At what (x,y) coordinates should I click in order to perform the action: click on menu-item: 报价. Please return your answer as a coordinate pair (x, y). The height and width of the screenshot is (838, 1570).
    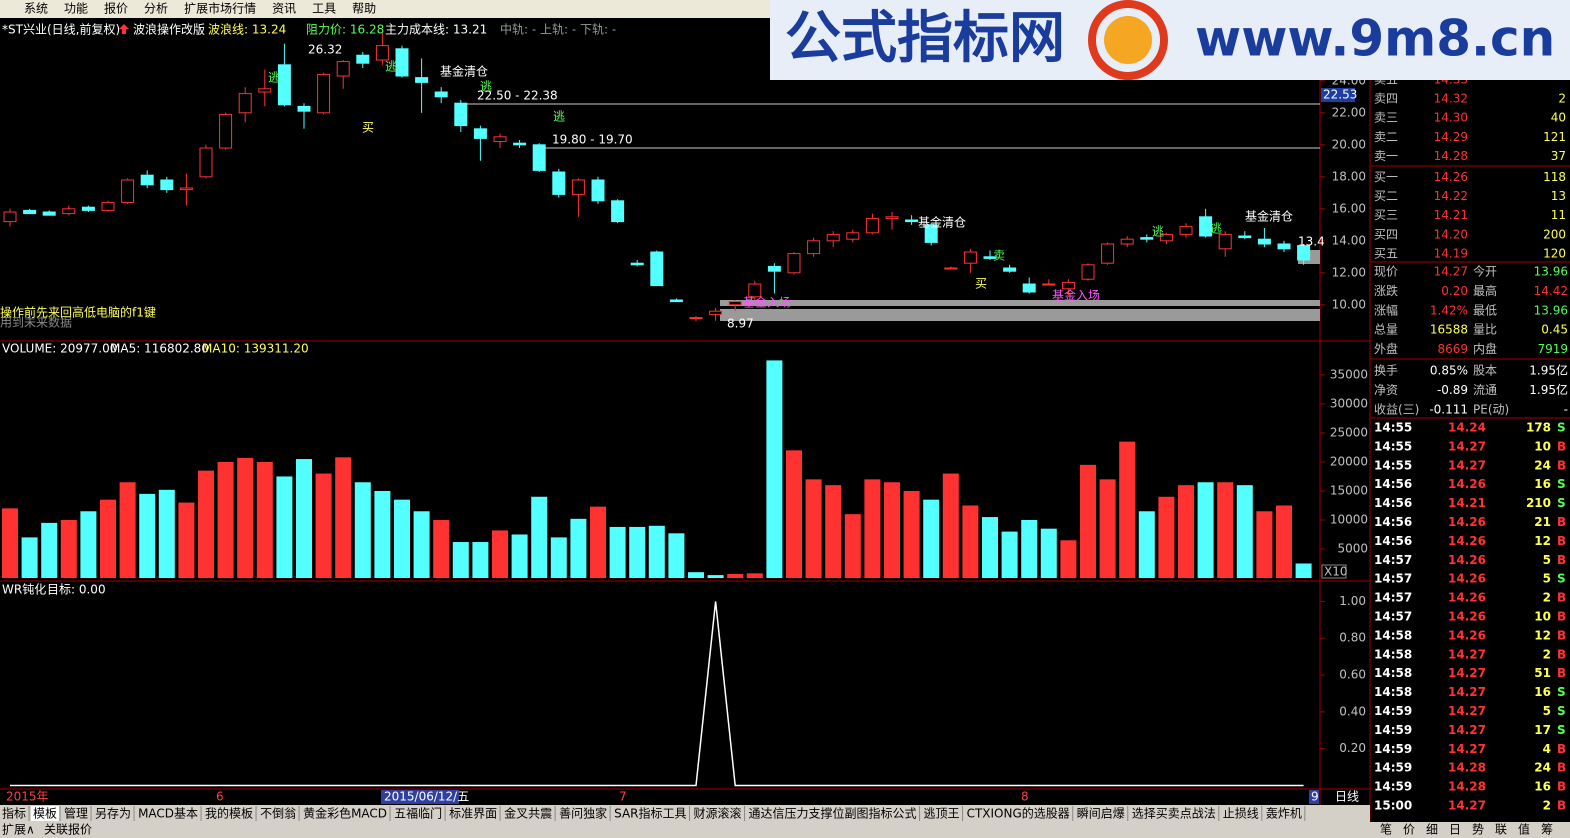
    Looking at the image, I should click on (116, 8).